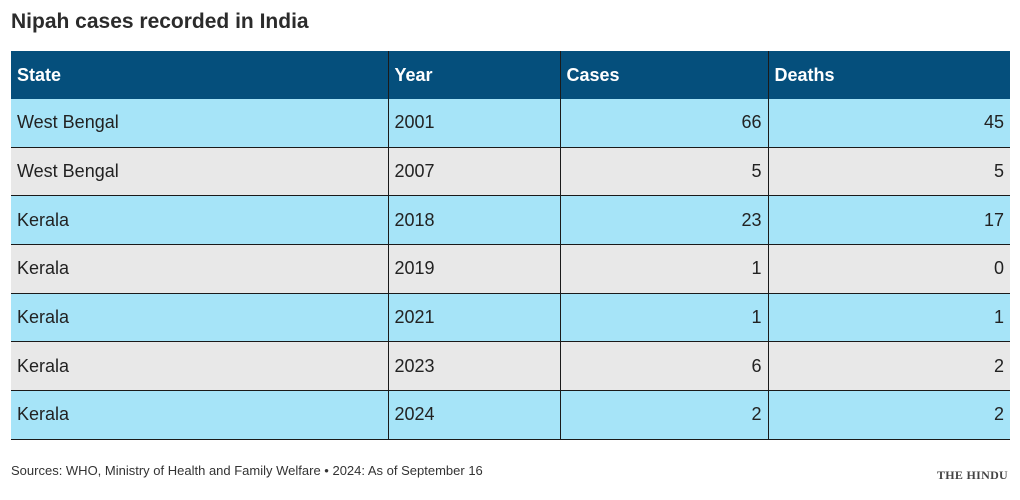  I want to click on table-row: Kerala 2019 1 0, so click(510, 269).